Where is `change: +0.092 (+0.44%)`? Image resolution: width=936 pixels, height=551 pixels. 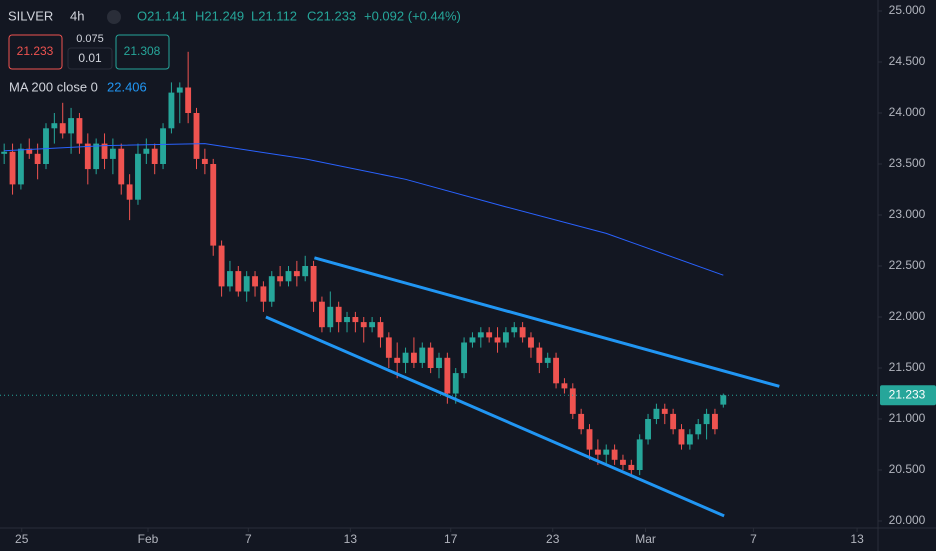
change: +0.092 (+0.44%) is located at coordinates (412, 15).